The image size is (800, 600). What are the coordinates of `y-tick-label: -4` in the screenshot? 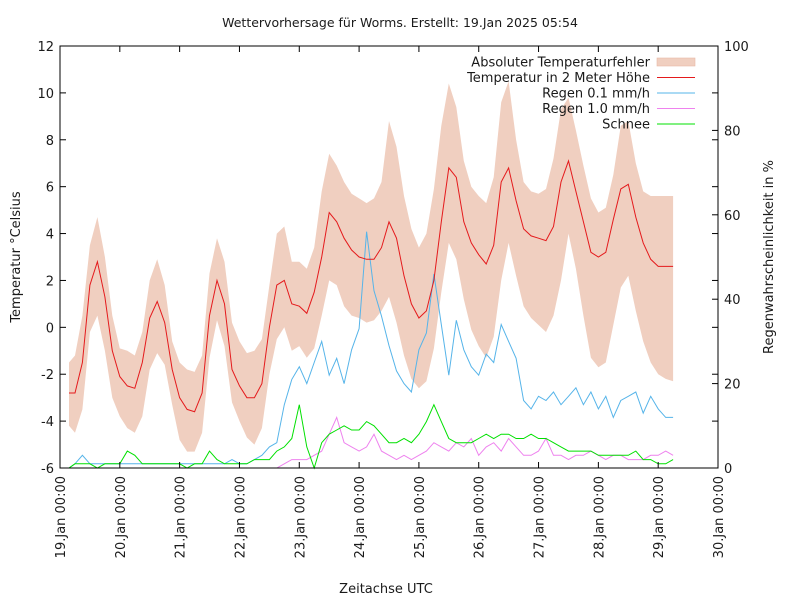 It's located at (47, 422).